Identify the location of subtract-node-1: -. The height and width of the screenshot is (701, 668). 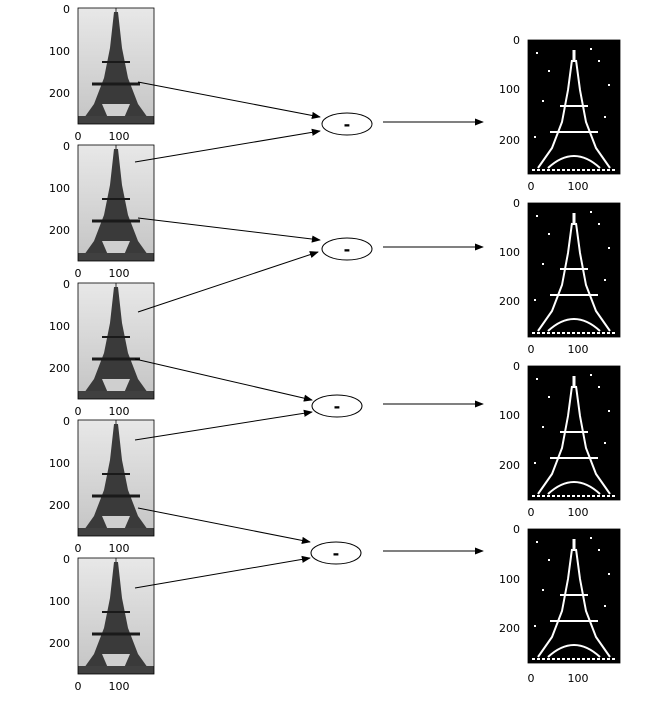
(347, 124).